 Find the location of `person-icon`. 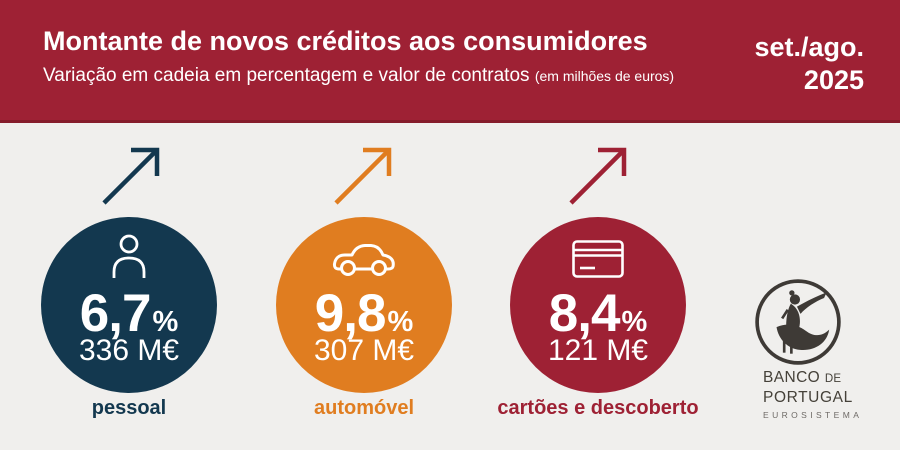

person-icon is located at coordinates (129, 256).